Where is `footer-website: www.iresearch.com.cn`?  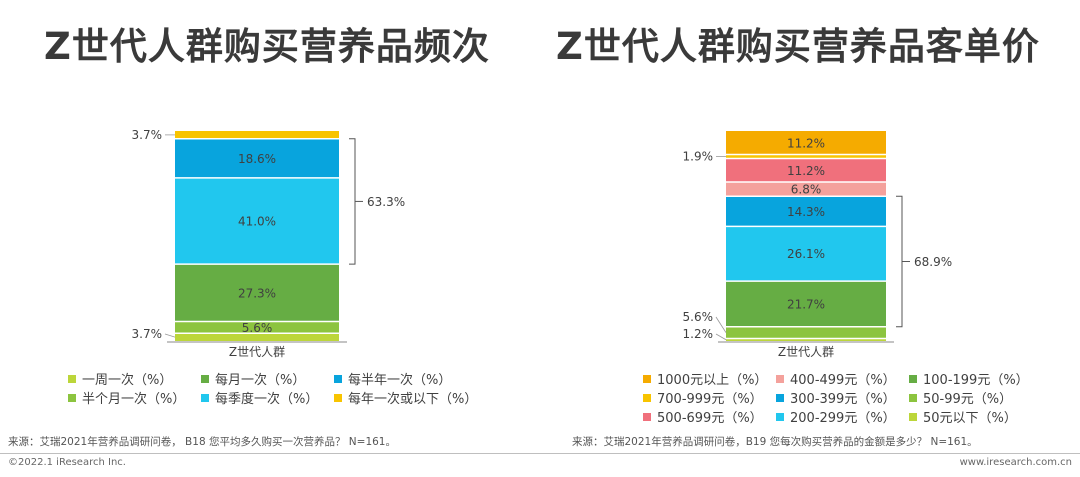 footer-website: www.iresearch.com.cn is located at coordinates (1015, 462).